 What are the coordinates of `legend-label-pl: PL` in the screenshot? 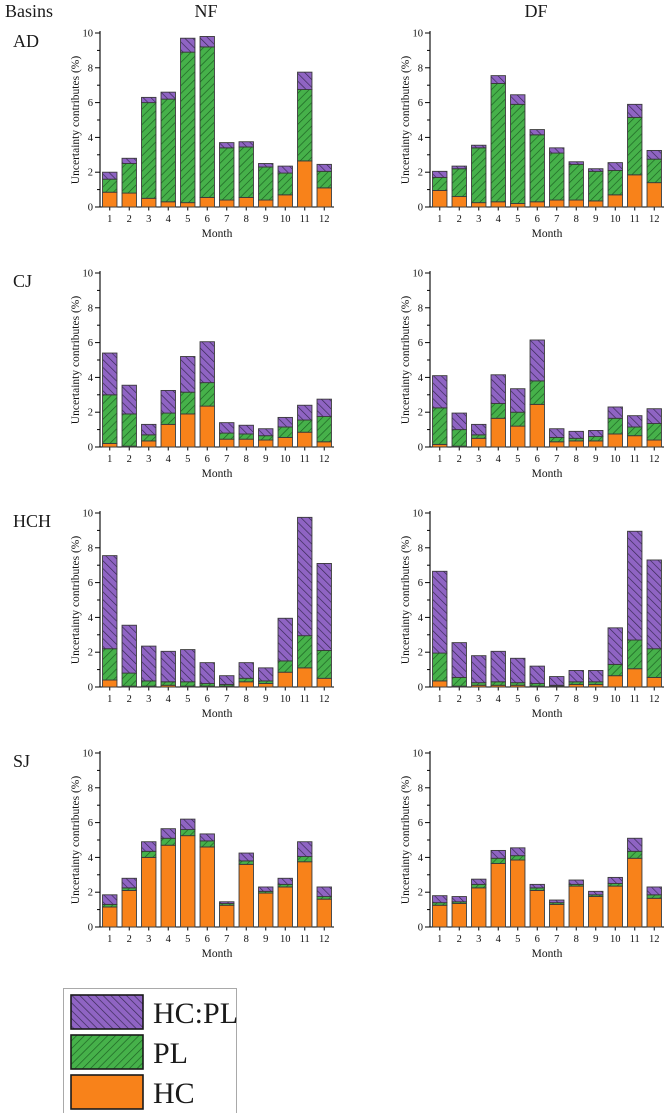 It's located at (171, 1053).